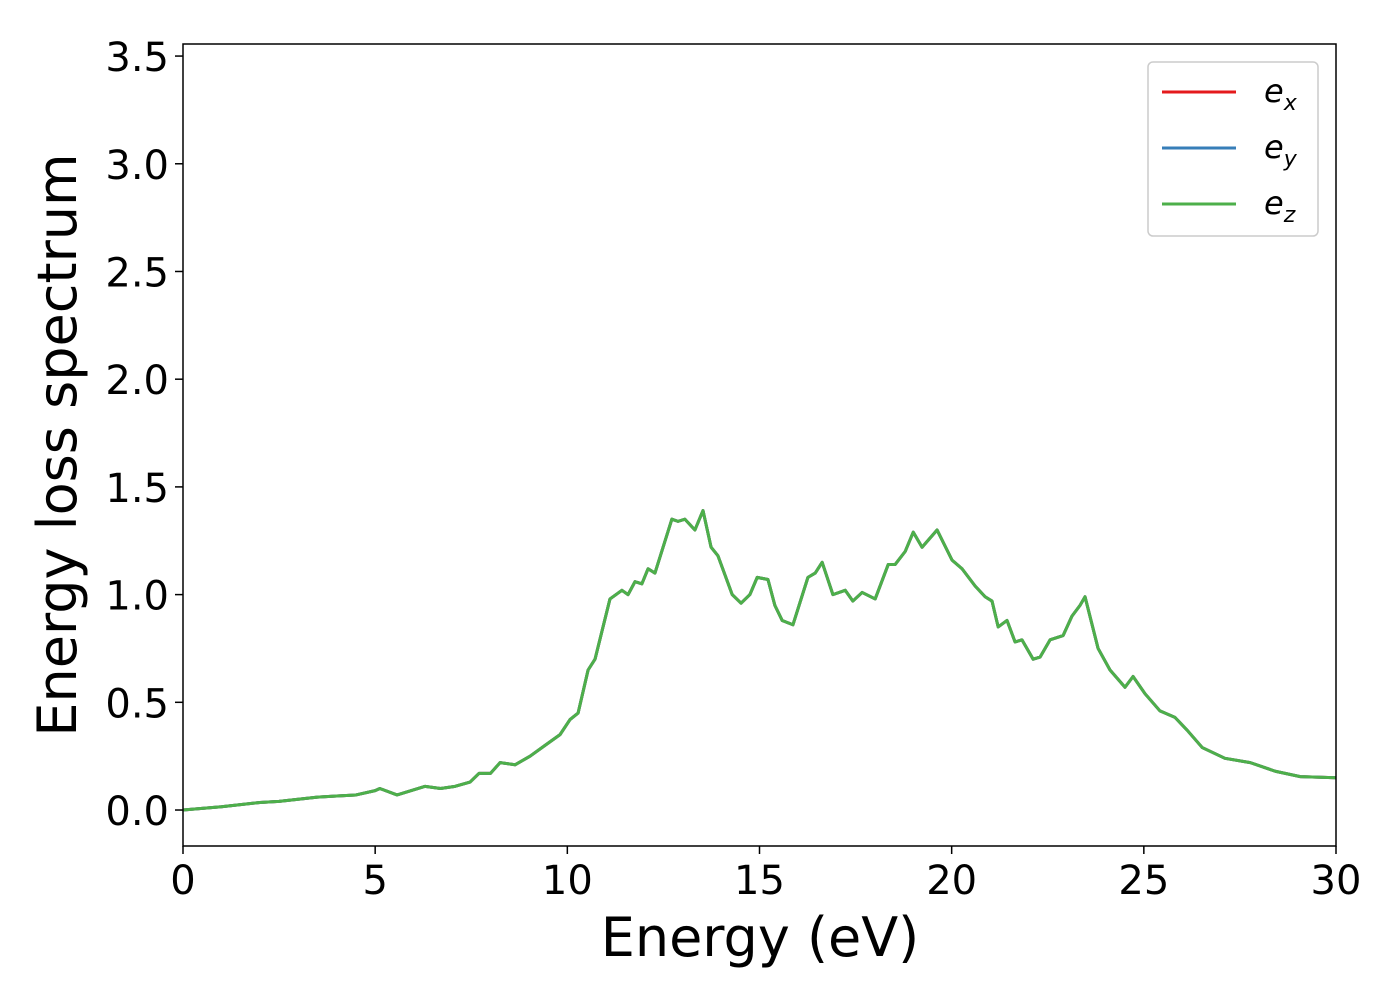  What do you see at coordinates (137, 273) in the screenshot?
I see `y-tick-label: 2.5` at bounding box center [137, 273].